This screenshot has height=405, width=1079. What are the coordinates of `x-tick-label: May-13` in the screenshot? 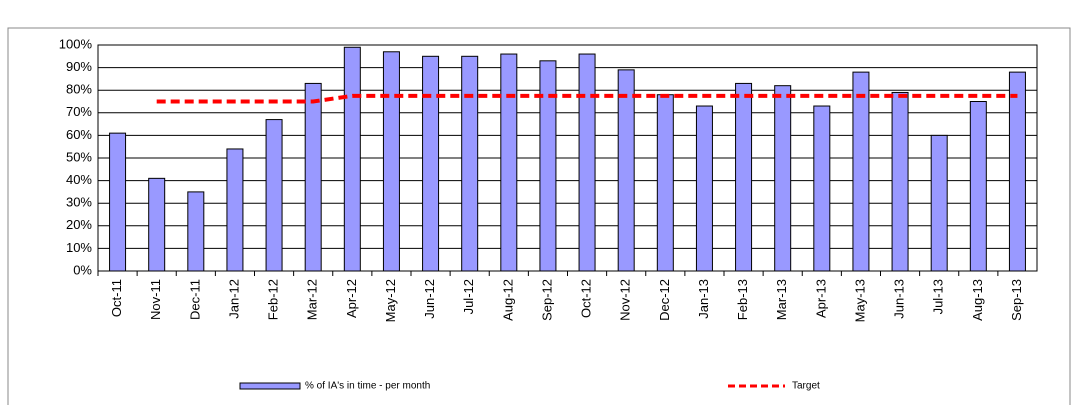 It's located at (859, 300).